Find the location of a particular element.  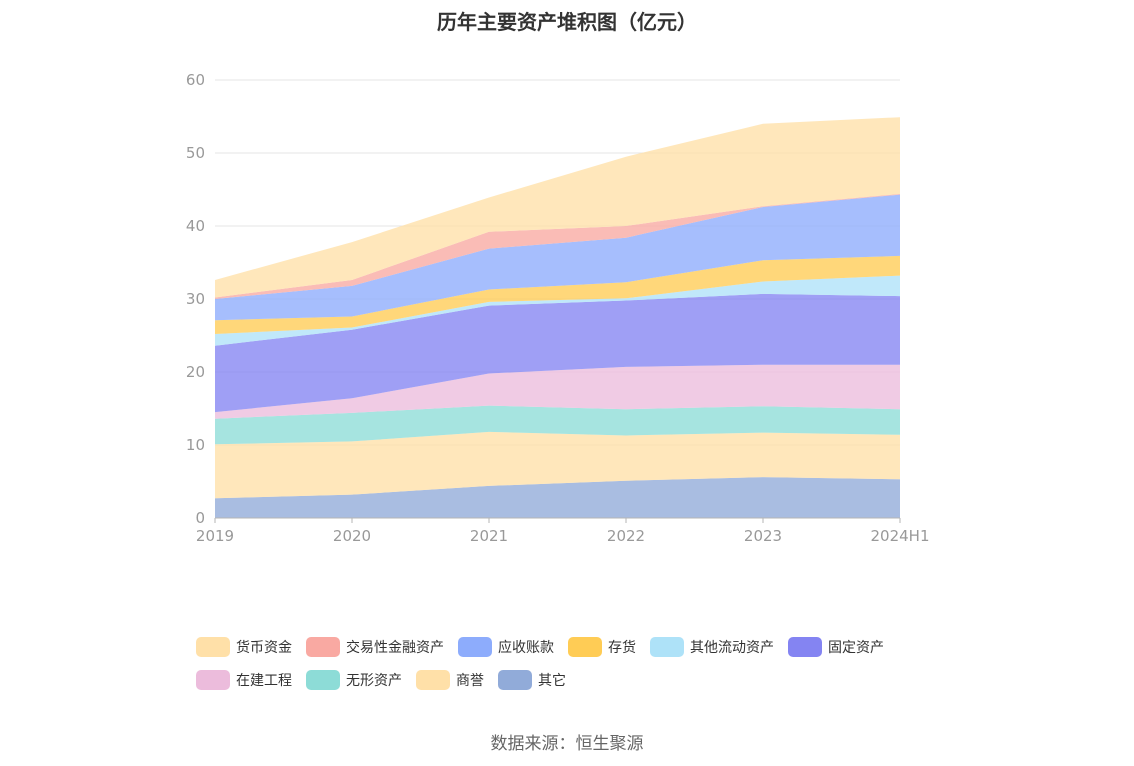

legend-item: 存货 is located at coordinates (602, 646).